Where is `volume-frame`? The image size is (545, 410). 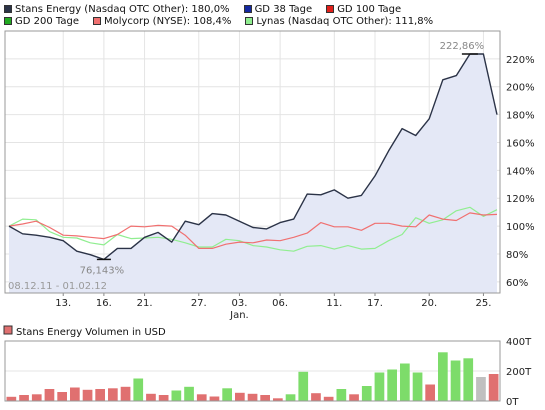 volume-frame is located at coordinates (252, 371).